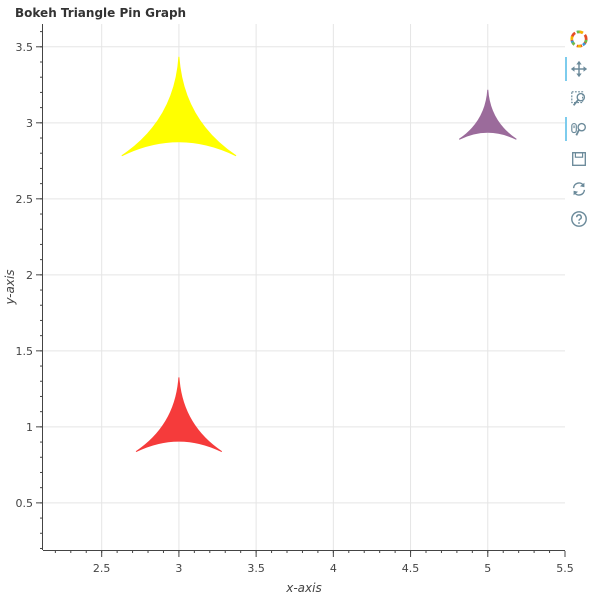 This screenshot has height=600, width=592. I want to click on x-tick-label: 4, so click(333, 568).